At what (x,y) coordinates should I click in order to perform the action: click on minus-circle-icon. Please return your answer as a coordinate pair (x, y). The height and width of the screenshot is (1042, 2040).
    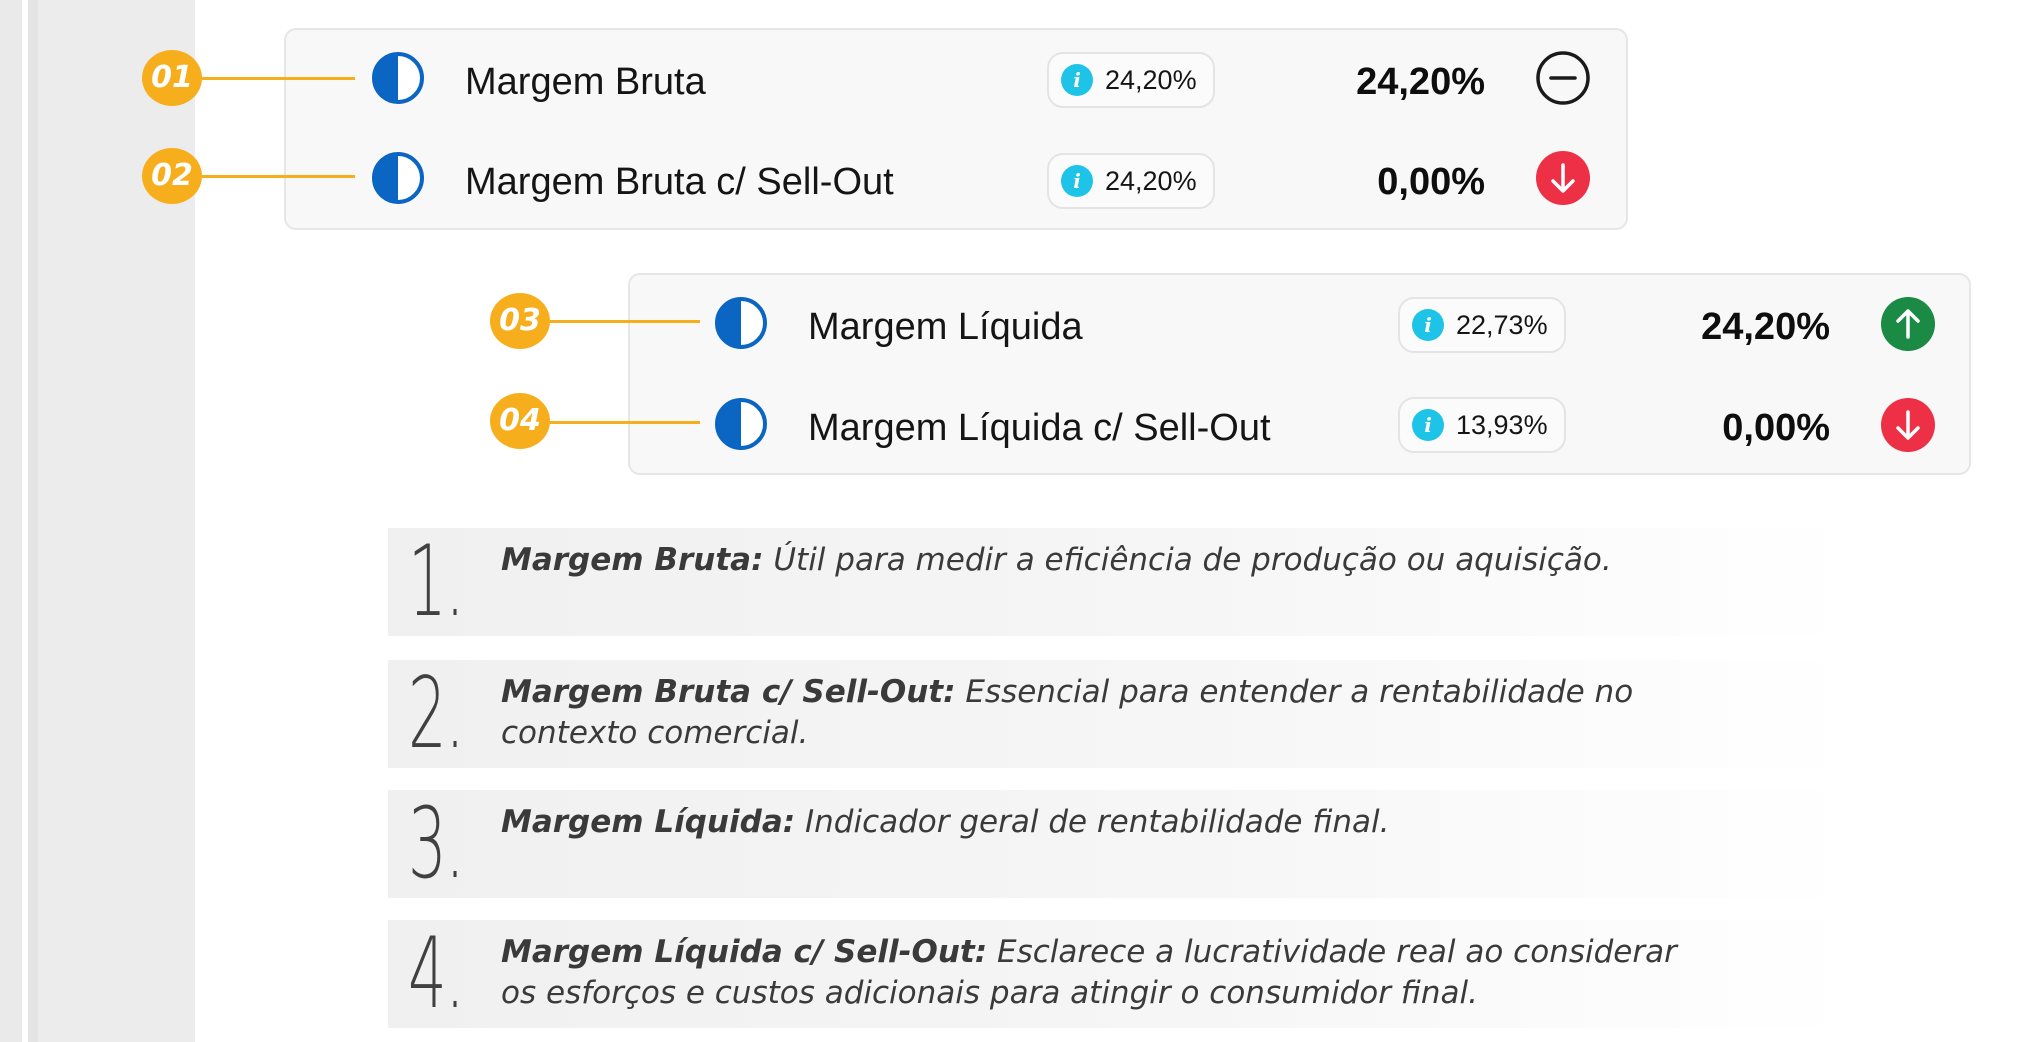
    Looking at the image, I should click on (1563, 78).